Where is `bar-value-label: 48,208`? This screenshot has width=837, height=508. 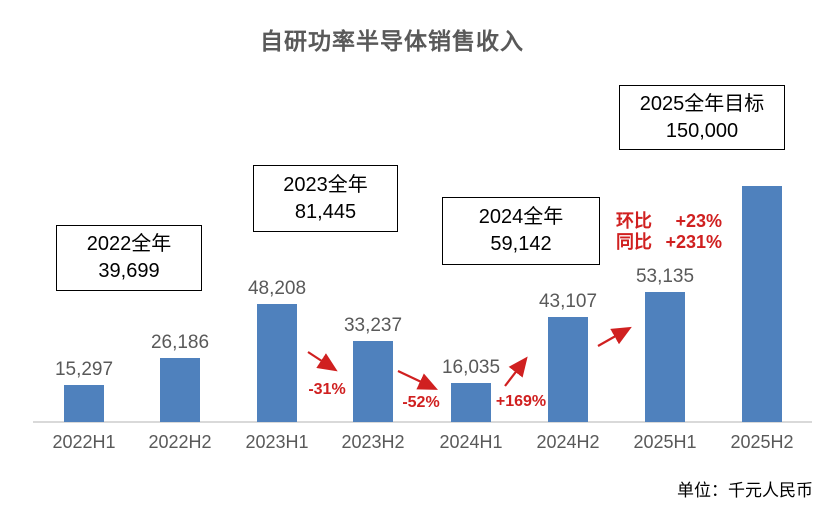 bar-value-label: 48,208 is located at coordinates (277, 289).